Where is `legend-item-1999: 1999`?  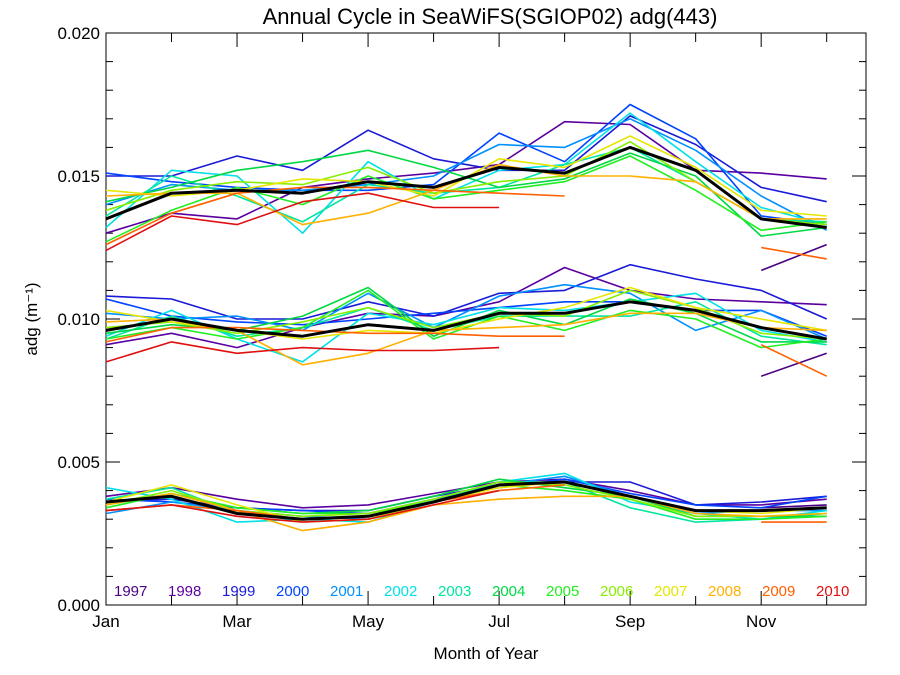
legend-item-1999: 1999 is located at coordinates (238, 591).